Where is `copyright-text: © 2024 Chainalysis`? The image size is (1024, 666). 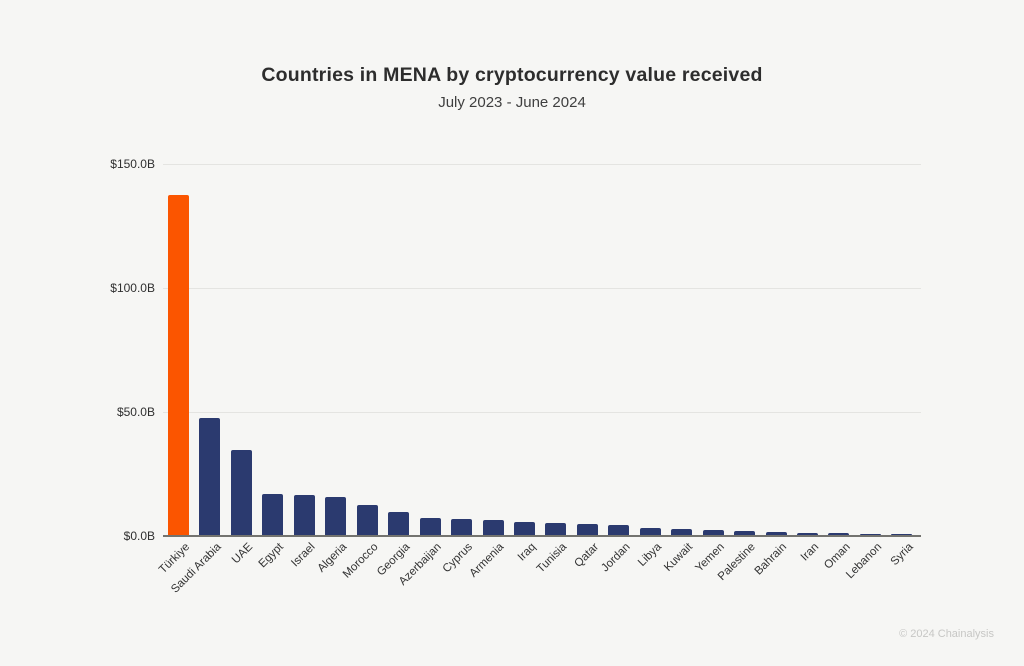
copyright-text: © 2024 Chainalysis is located at coordinates (946, 634).